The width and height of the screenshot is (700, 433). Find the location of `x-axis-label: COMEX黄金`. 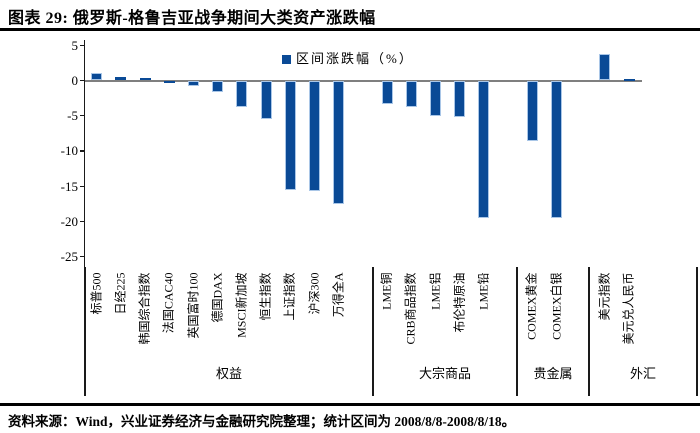

x-axis-label: COMEX黄金 is located at coordinates (531, 306).